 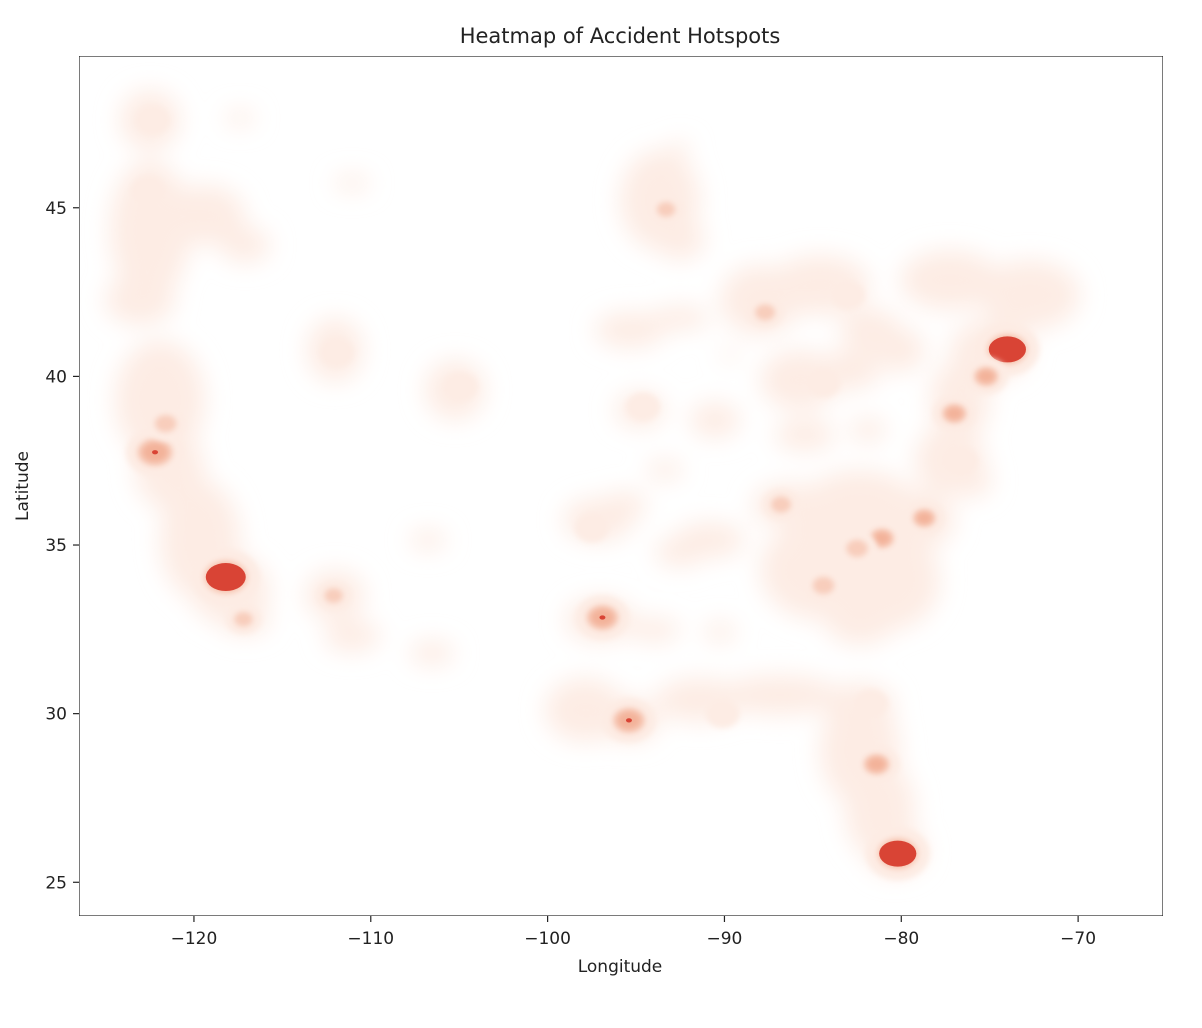 I want to click on x-tick-label: −90, so click(x=725, y=939).